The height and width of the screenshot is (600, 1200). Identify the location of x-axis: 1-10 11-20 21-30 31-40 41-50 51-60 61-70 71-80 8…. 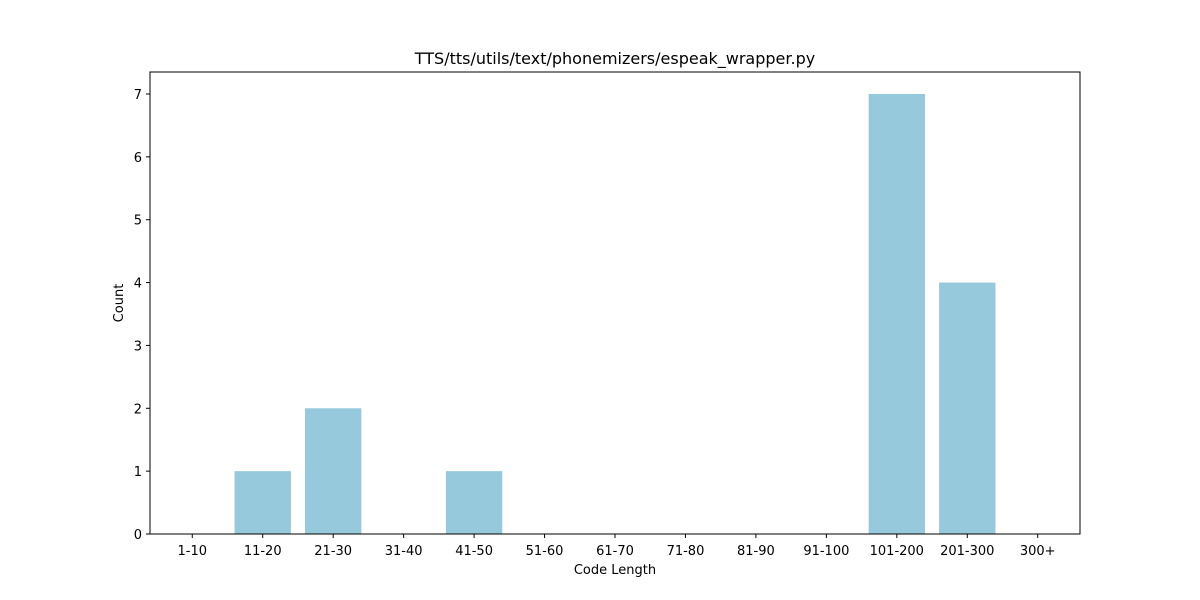
(617, 546).